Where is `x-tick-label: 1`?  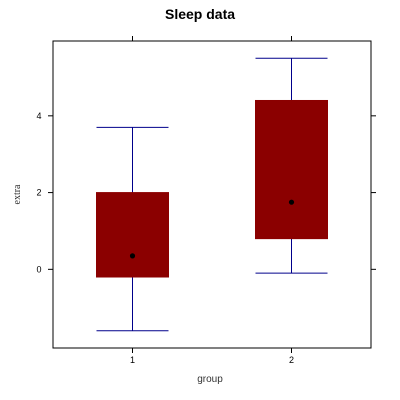
x-tick-label: 1 is located at coordinates (132, 360).